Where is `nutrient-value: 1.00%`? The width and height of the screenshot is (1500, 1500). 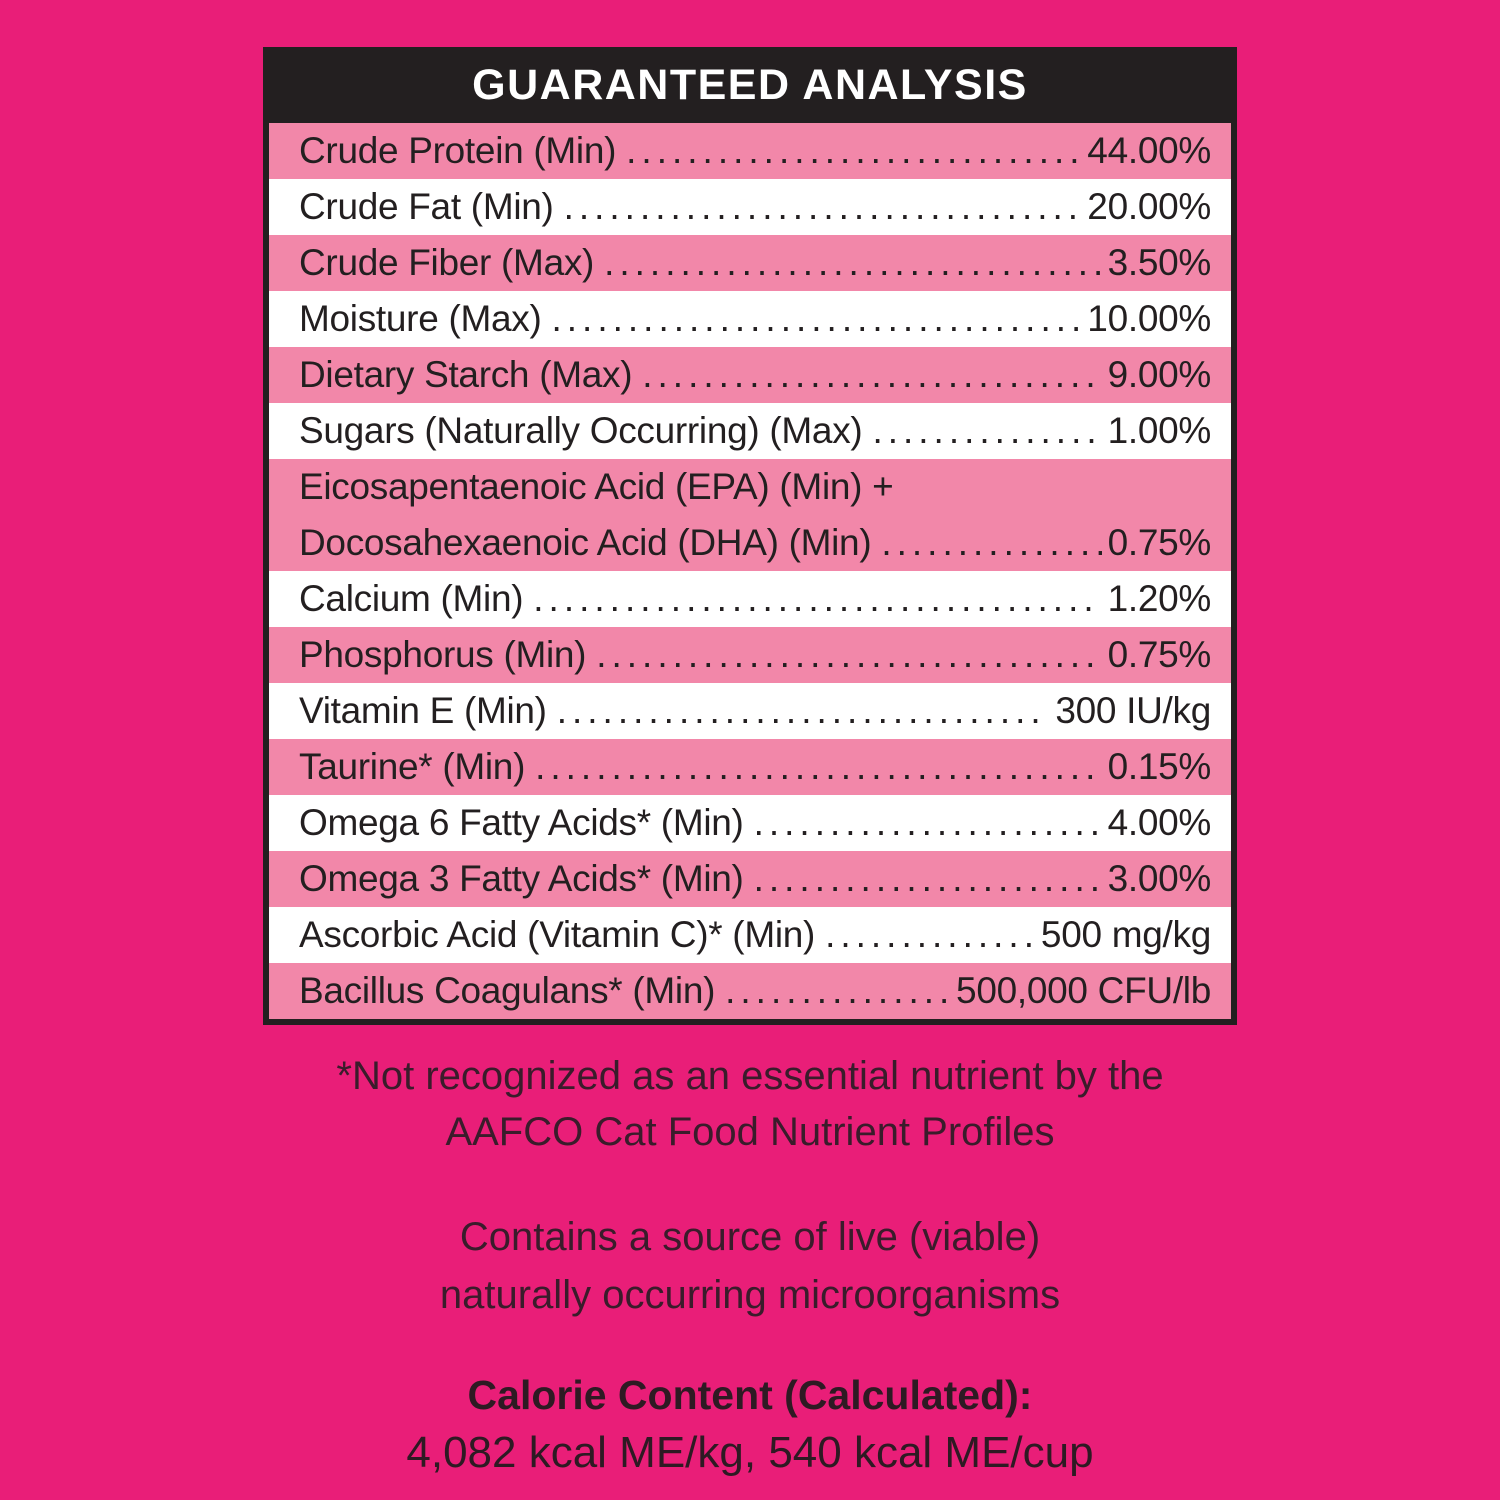
nutrient-value: 1.00% is located at coordinates (1159, 430).